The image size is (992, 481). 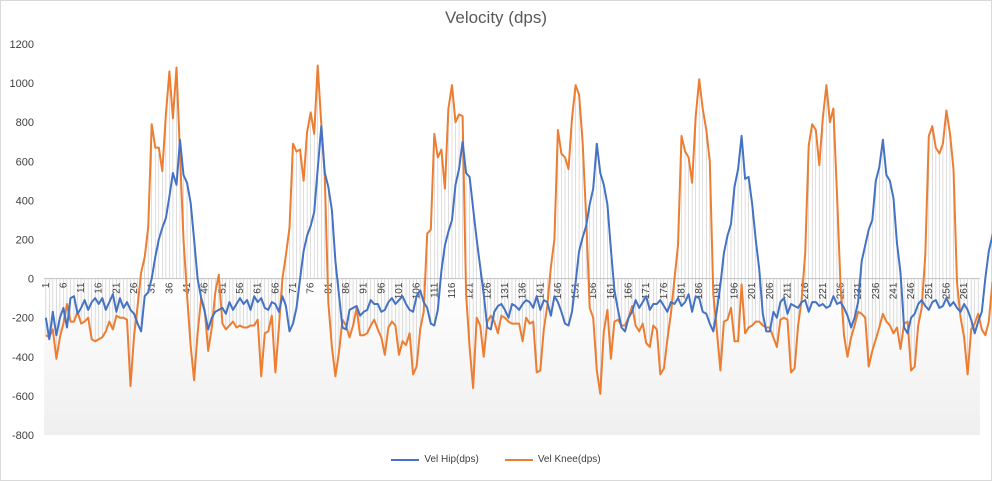 I want to click on x-tick-label: 251, so click(x=929, y=290).